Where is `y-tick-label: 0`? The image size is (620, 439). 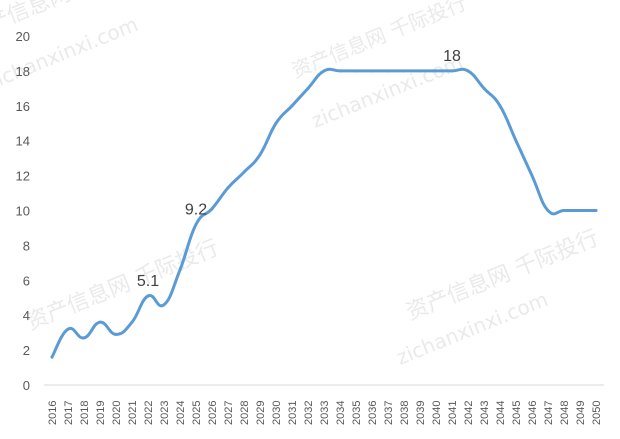 y-tick-label: 0 is located at coordinates (26, 385).